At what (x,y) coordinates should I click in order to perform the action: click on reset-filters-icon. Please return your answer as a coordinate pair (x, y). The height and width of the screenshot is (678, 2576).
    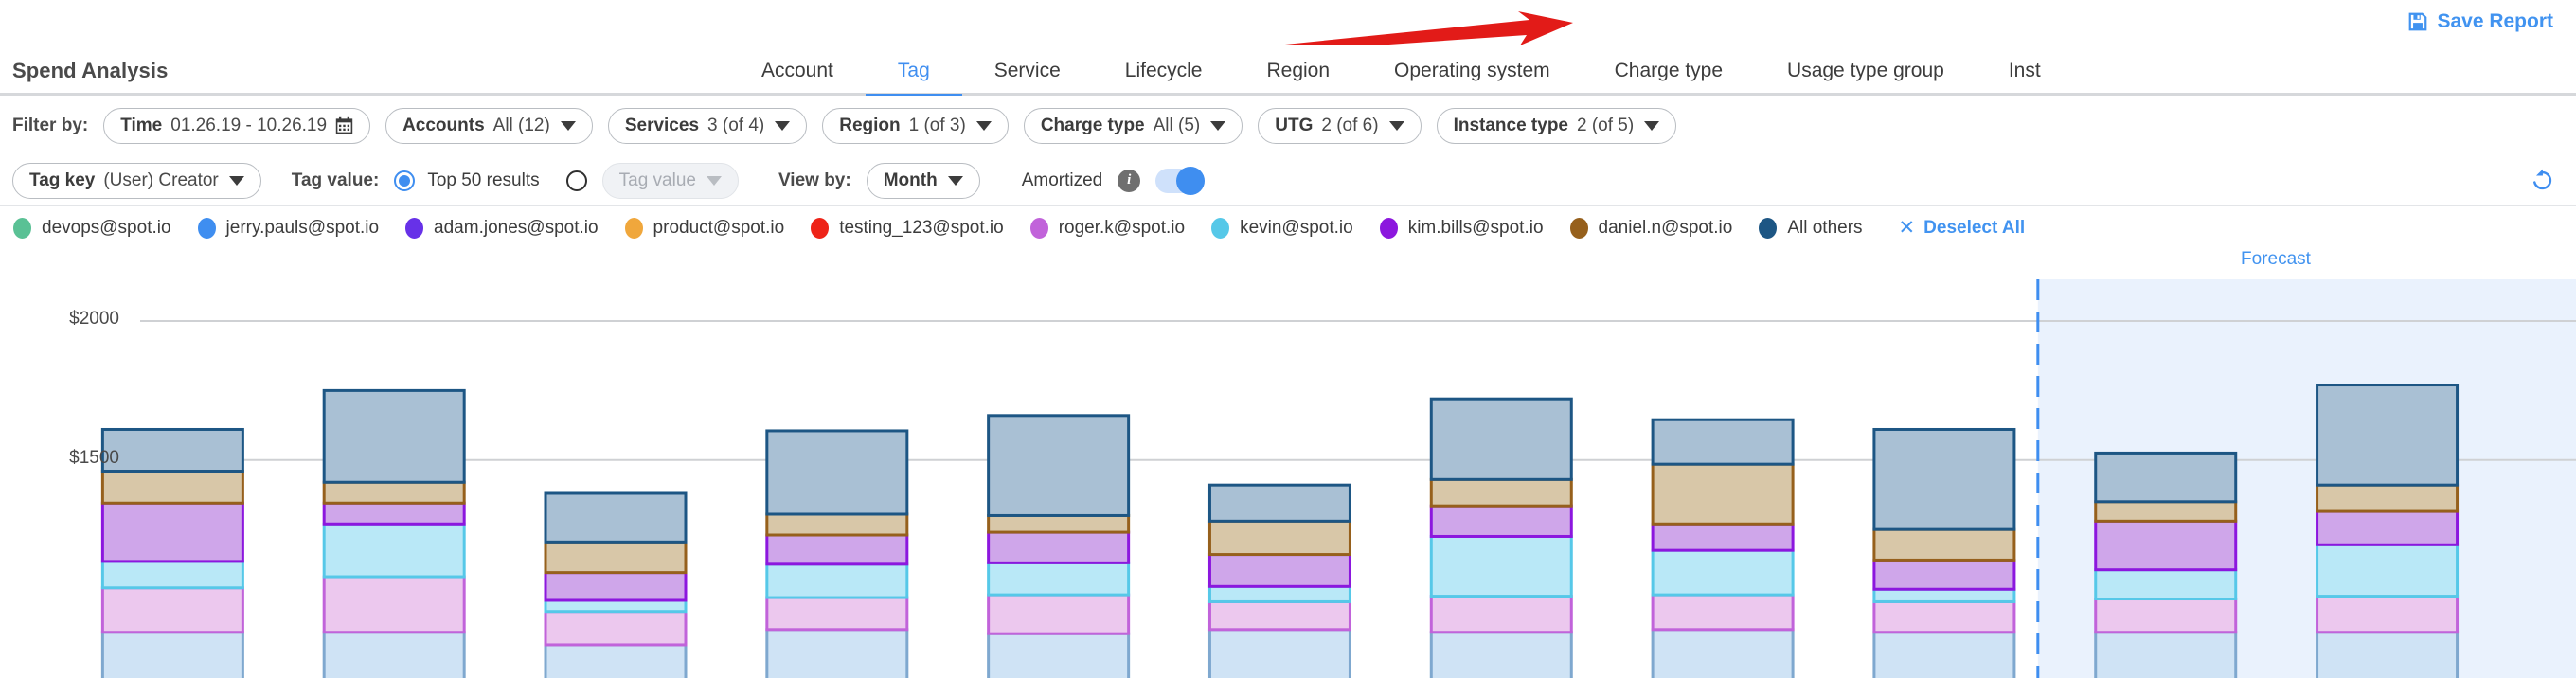
    Looking at the image, I should click on (2542, 180).